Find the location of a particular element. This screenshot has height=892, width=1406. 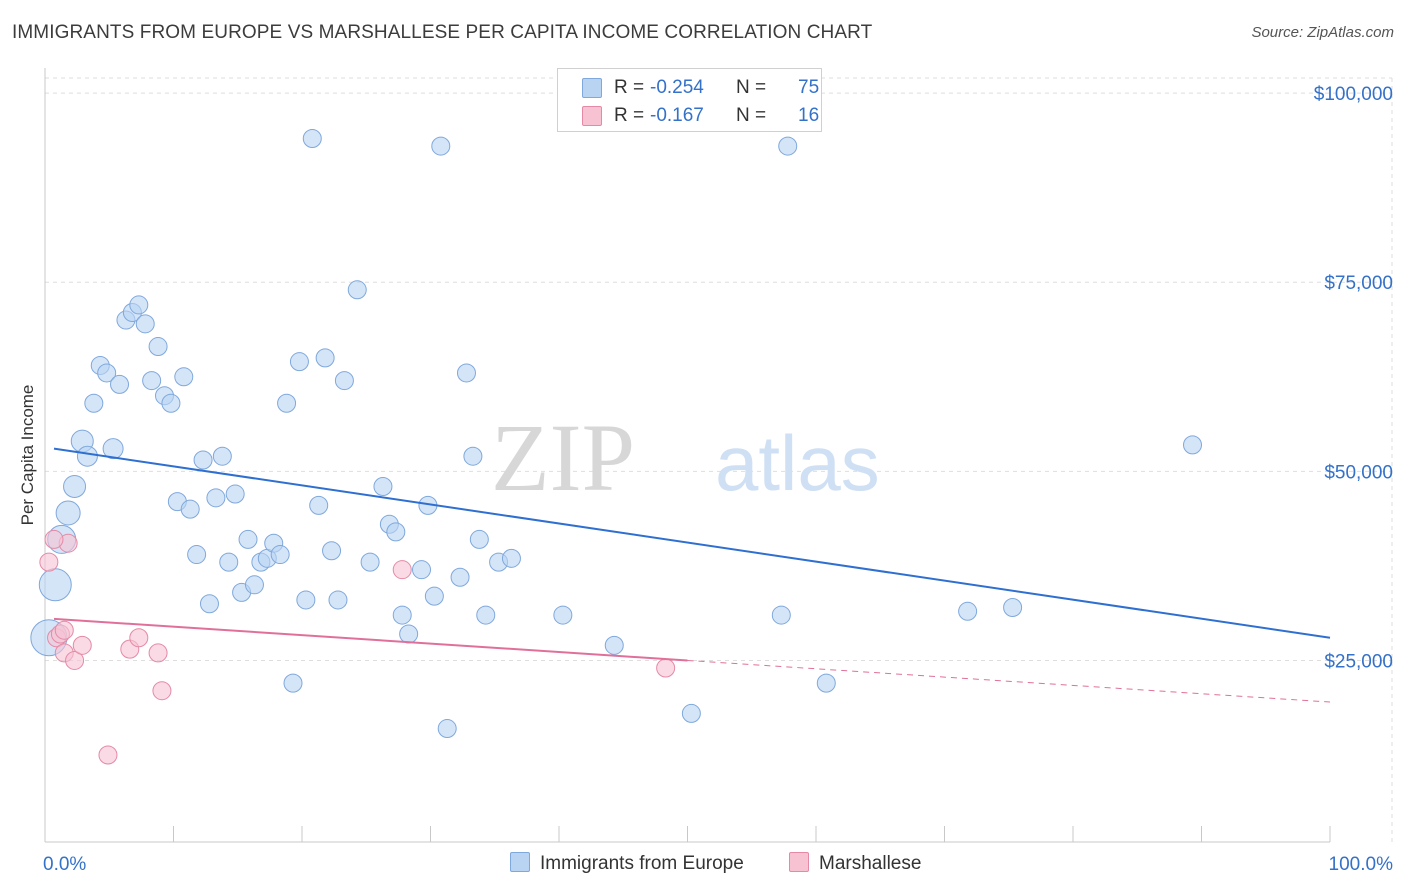

series-legend-marshallese: Marshallese is located at coordinates (855, 863).